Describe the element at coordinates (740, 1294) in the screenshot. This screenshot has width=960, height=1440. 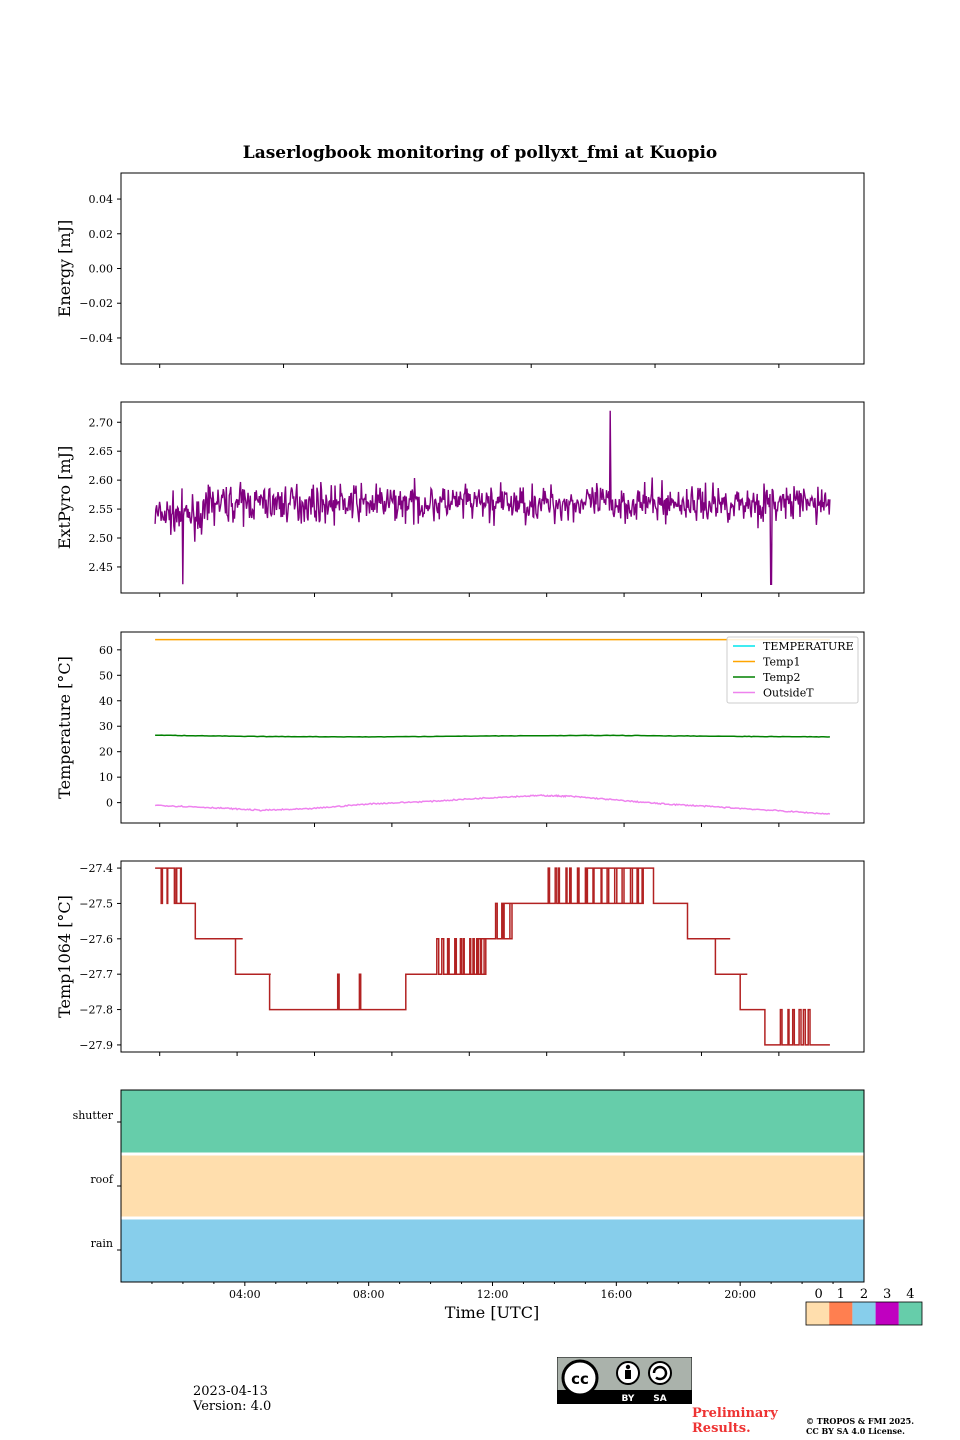
I see `x-tick-label: 20:00` at that location.